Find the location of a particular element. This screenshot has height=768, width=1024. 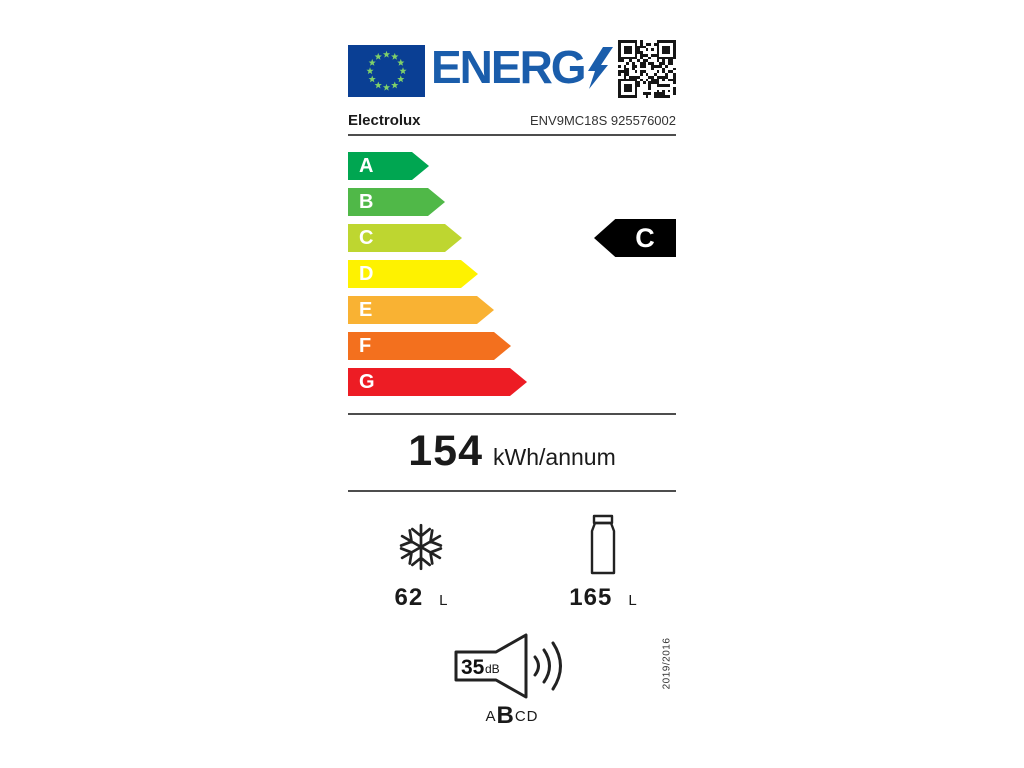

fridge-cell: 165 L is located at coordinates (603, 563).